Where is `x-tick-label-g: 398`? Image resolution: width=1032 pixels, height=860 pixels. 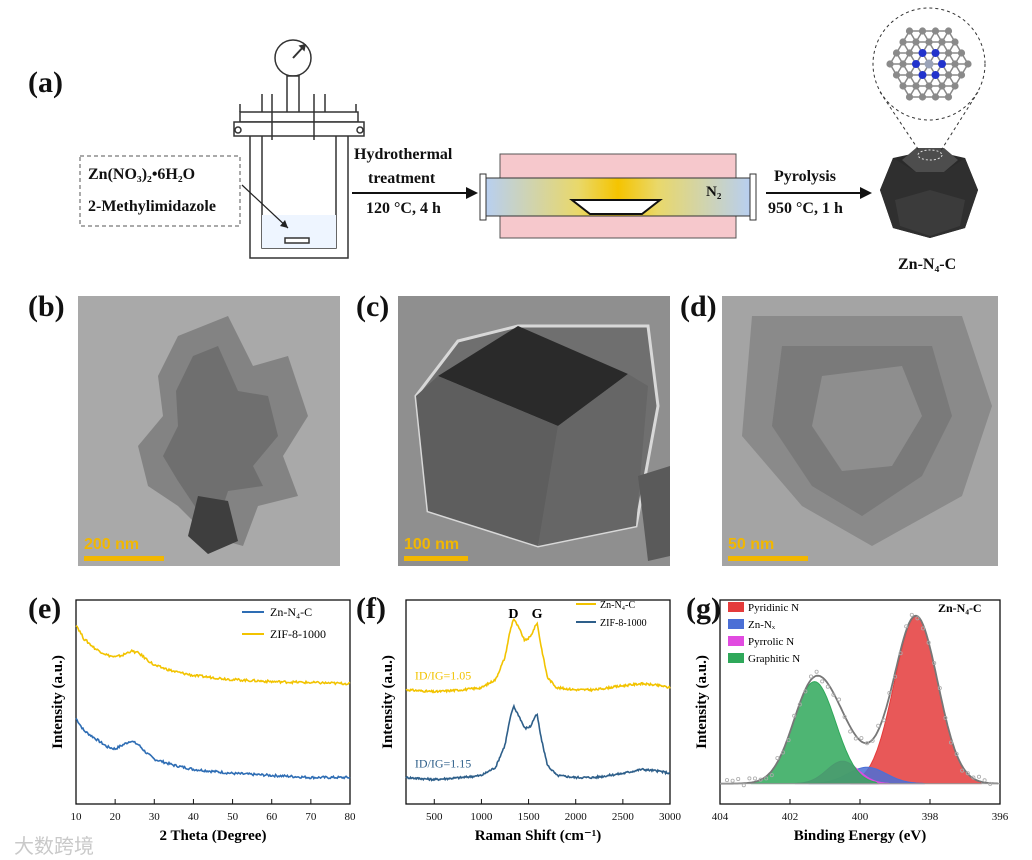
x-tick-label-g: 398 is located at coordinates (930, 817).